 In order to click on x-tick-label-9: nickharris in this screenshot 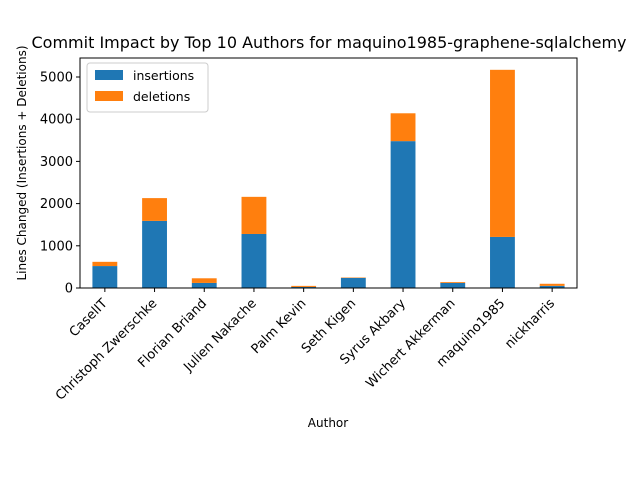, I will do `click(530, 324)`.